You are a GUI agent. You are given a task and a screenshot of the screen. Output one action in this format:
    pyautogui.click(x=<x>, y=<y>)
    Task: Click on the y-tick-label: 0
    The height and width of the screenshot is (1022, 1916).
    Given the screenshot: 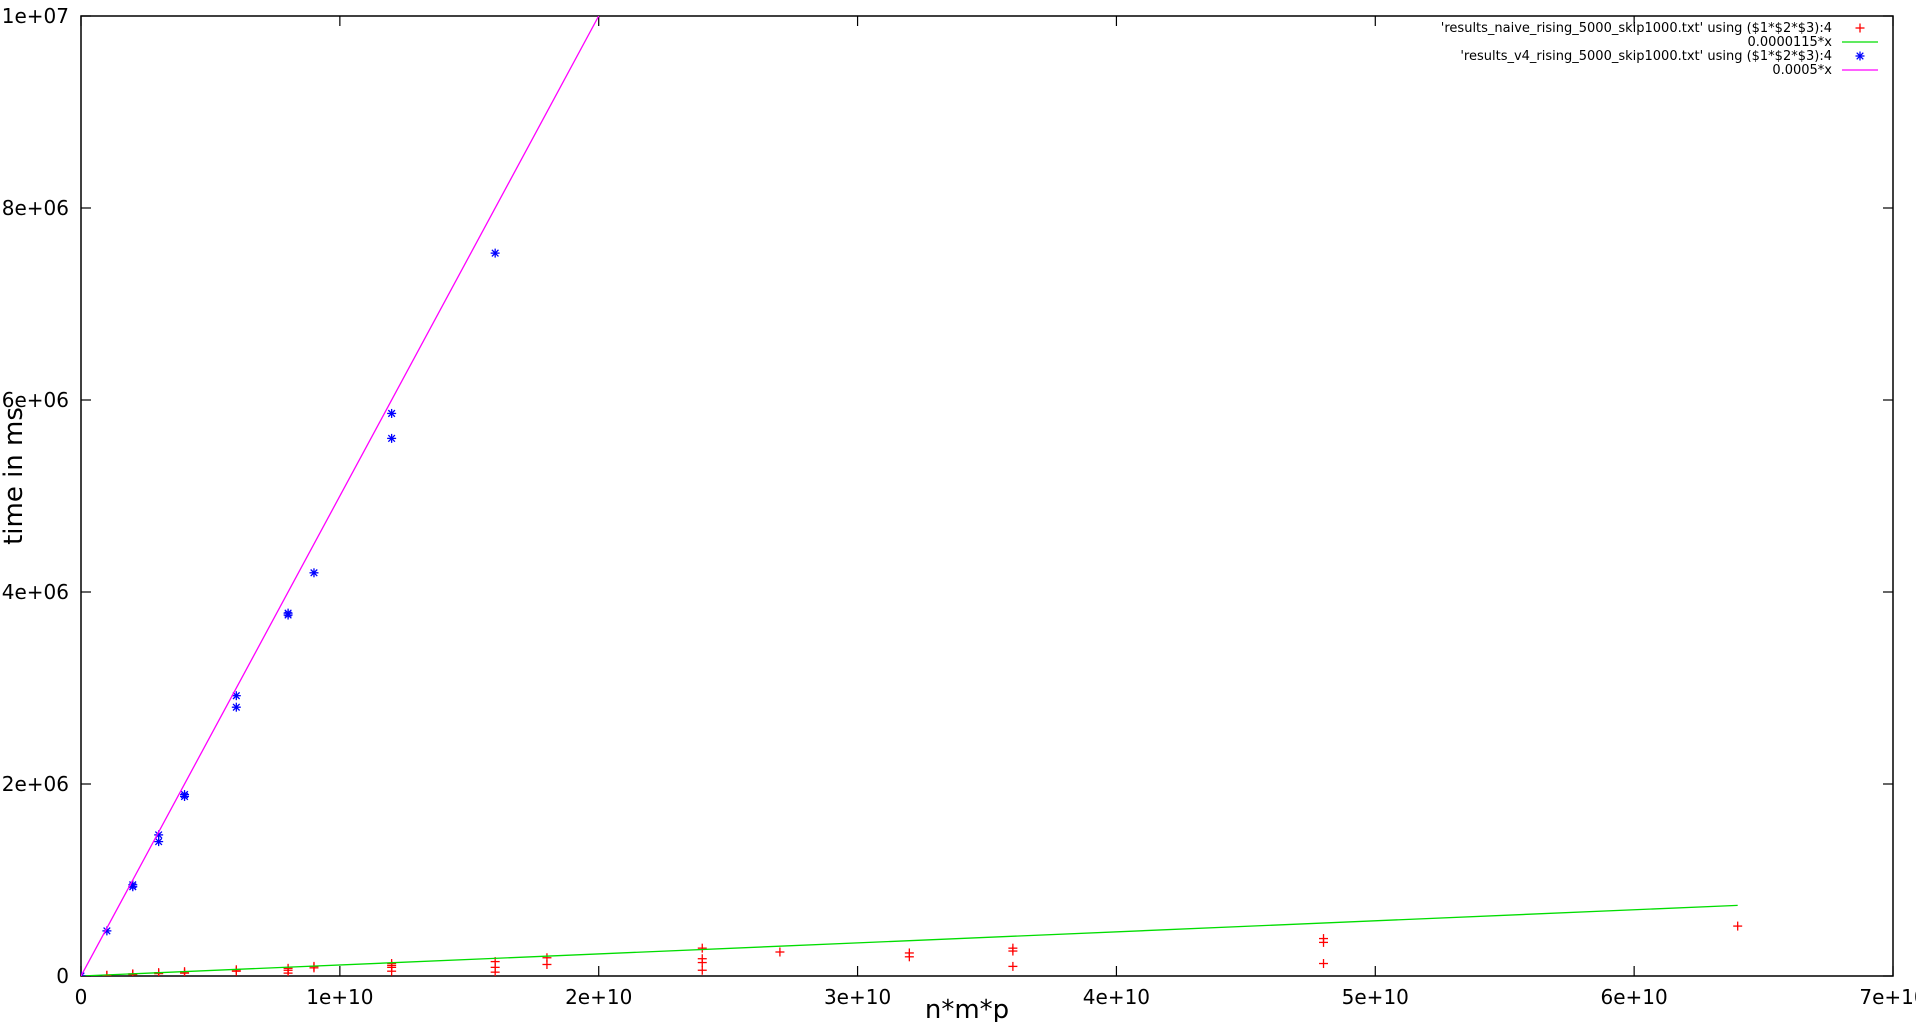 What is the action you would take?
    pyautogui.click(x=62, y=976)
    